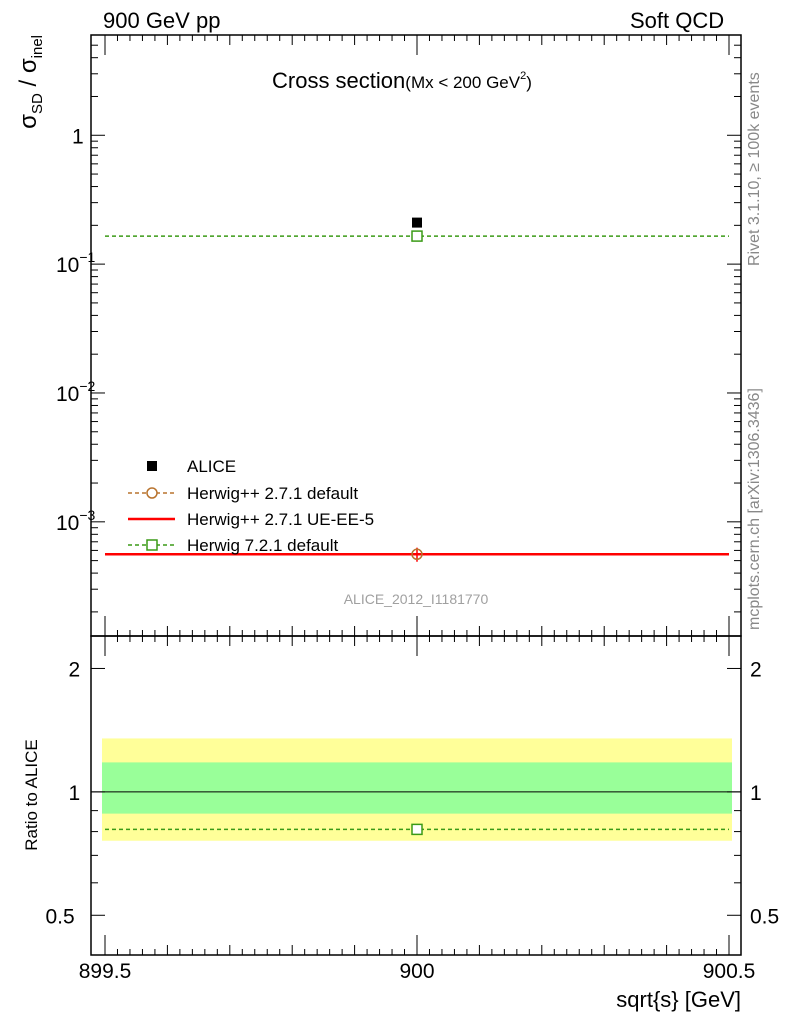 This screenshot has height=1024, width=786. What do you see at coordinates (105, 971) in the screenshot?
I see `x-tick-label: 899.5` at bounding box center [105, 971].